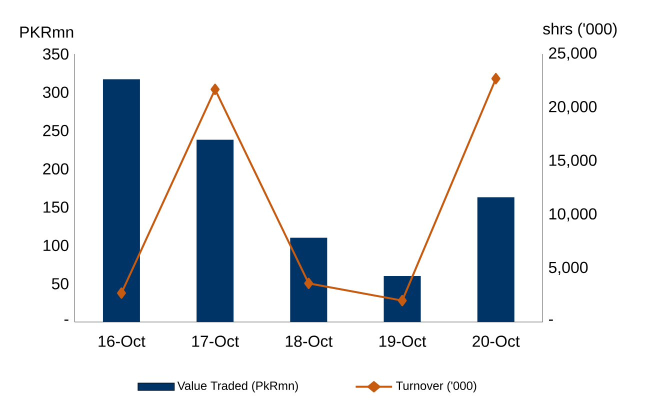 The width and height of the screenshot is (649, 400). I want to click on y2-tick-label: -, so click(550, 320).